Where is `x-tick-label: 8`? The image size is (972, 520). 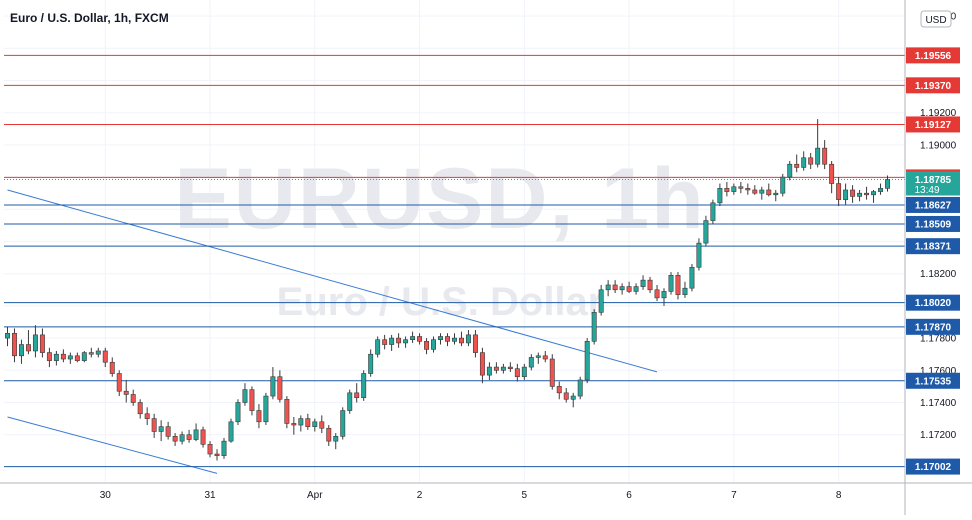 x-tick-label: 8 is located at coordinates (839, 495).